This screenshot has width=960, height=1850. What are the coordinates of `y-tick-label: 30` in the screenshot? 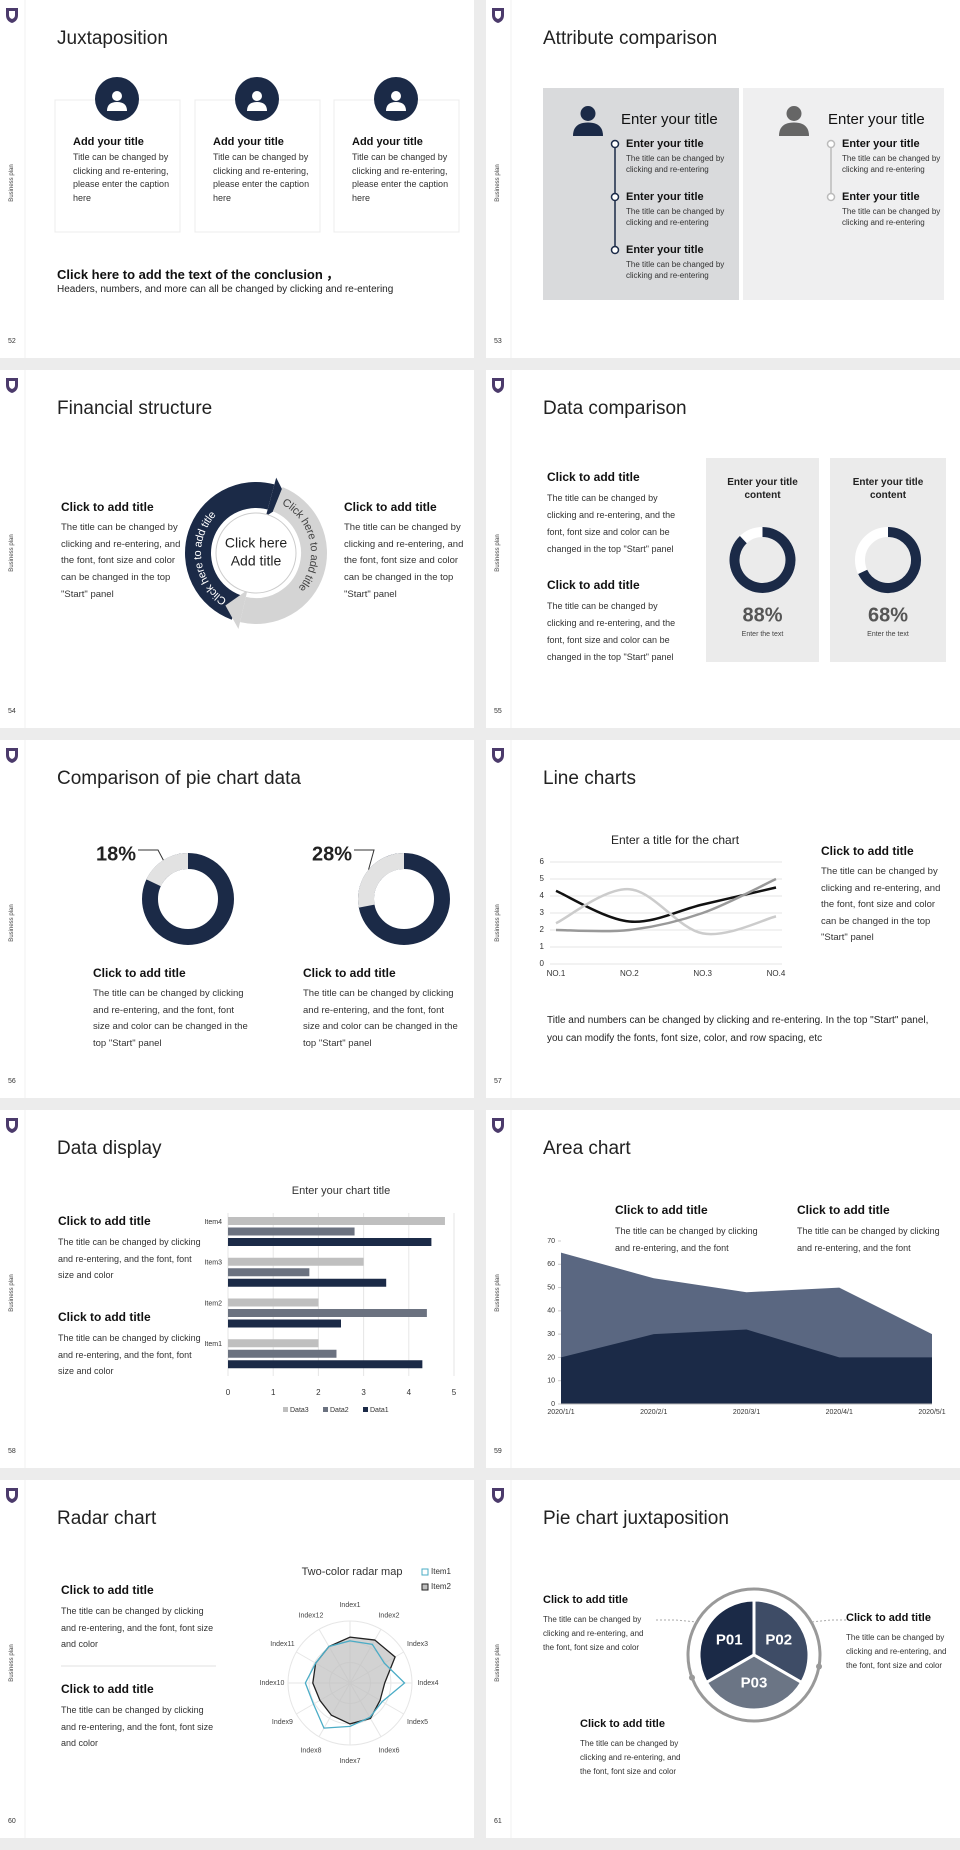 It's located at (551, 1334).